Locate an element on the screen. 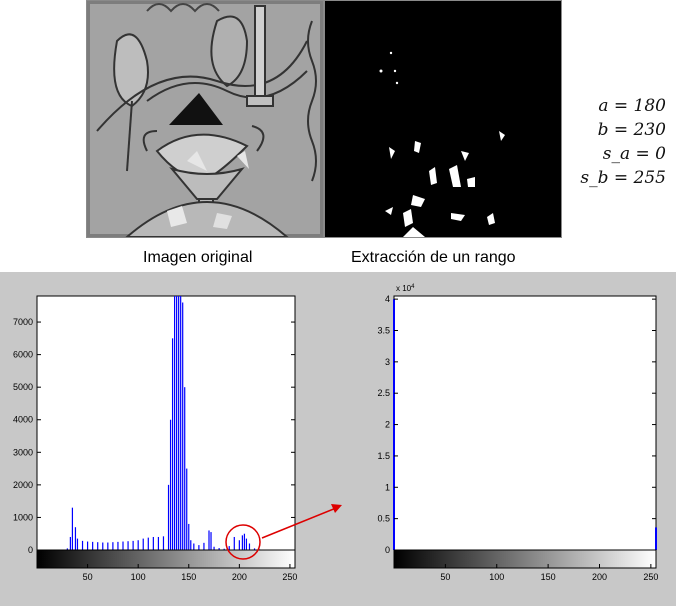 The height and width of the screenshot is (606, 676). highlight-circle is located at coordinates (243, 542).